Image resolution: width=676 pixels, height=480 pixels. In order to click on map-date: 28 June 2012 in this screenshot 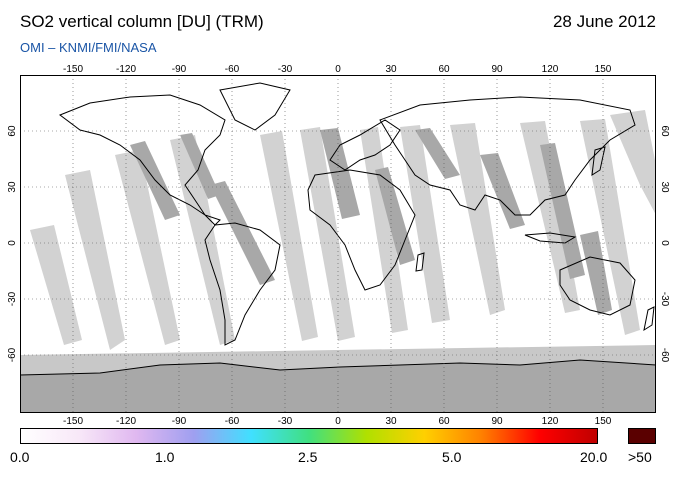, I will do `click(604, 21)`.